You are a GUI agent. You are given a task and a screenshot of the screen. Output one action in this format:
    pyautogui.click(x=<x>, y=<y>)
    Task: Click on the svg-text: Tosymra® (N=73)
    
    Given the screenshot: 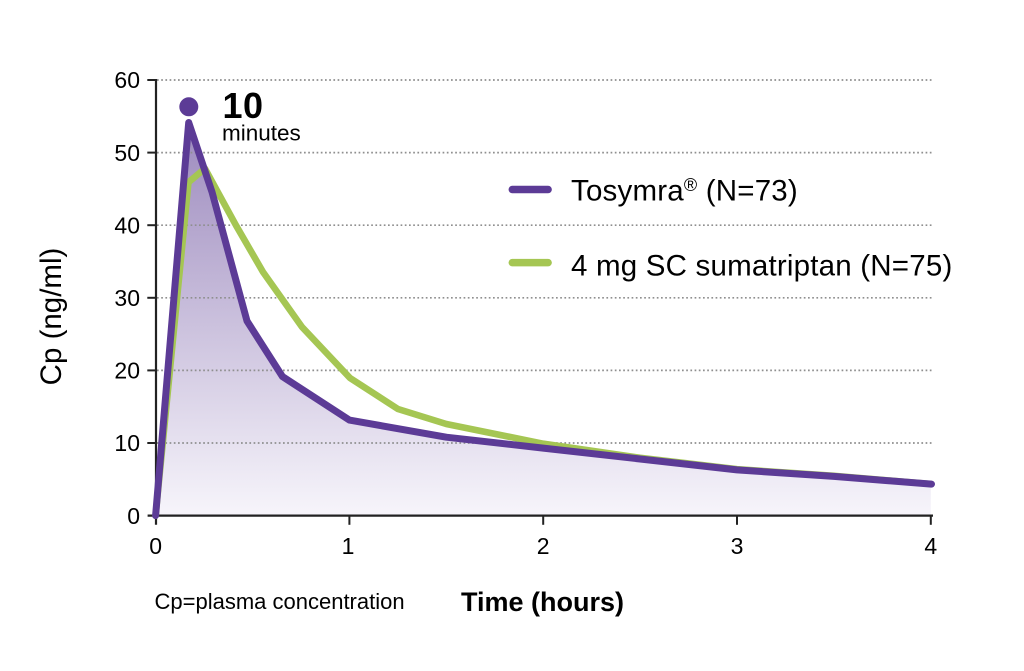 What is the action you would take?
    pyautogui.click(x=684, y=190)
    